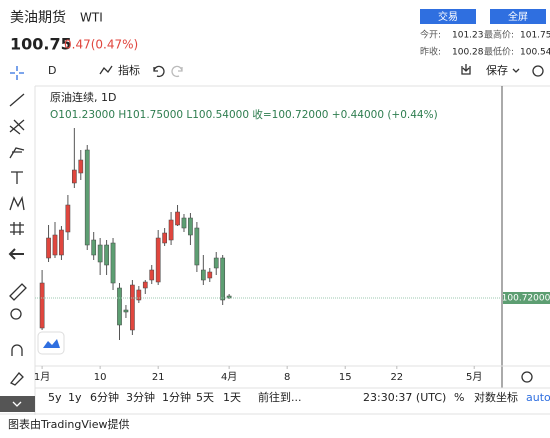  Describe the element at coordinates (497, 70) in the screenshot. I see `save: 保存` at that location.